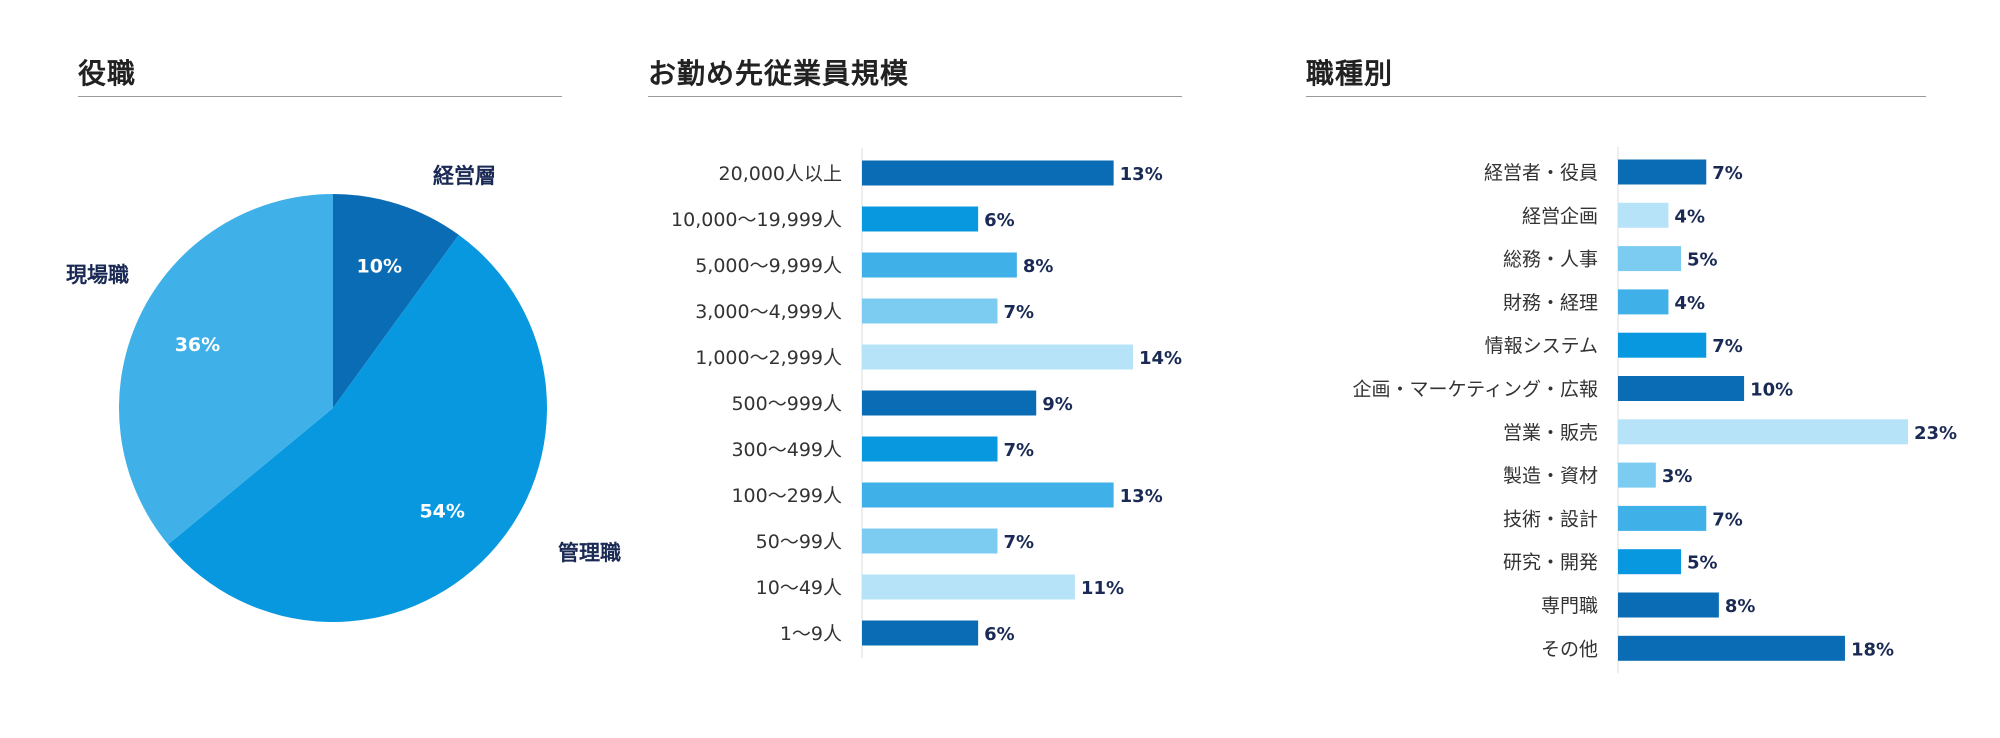 The width and height of the screenshot is (2000, 738). I want to click on bar-category-label: 5,000〜9,999人, so click(768, 266).